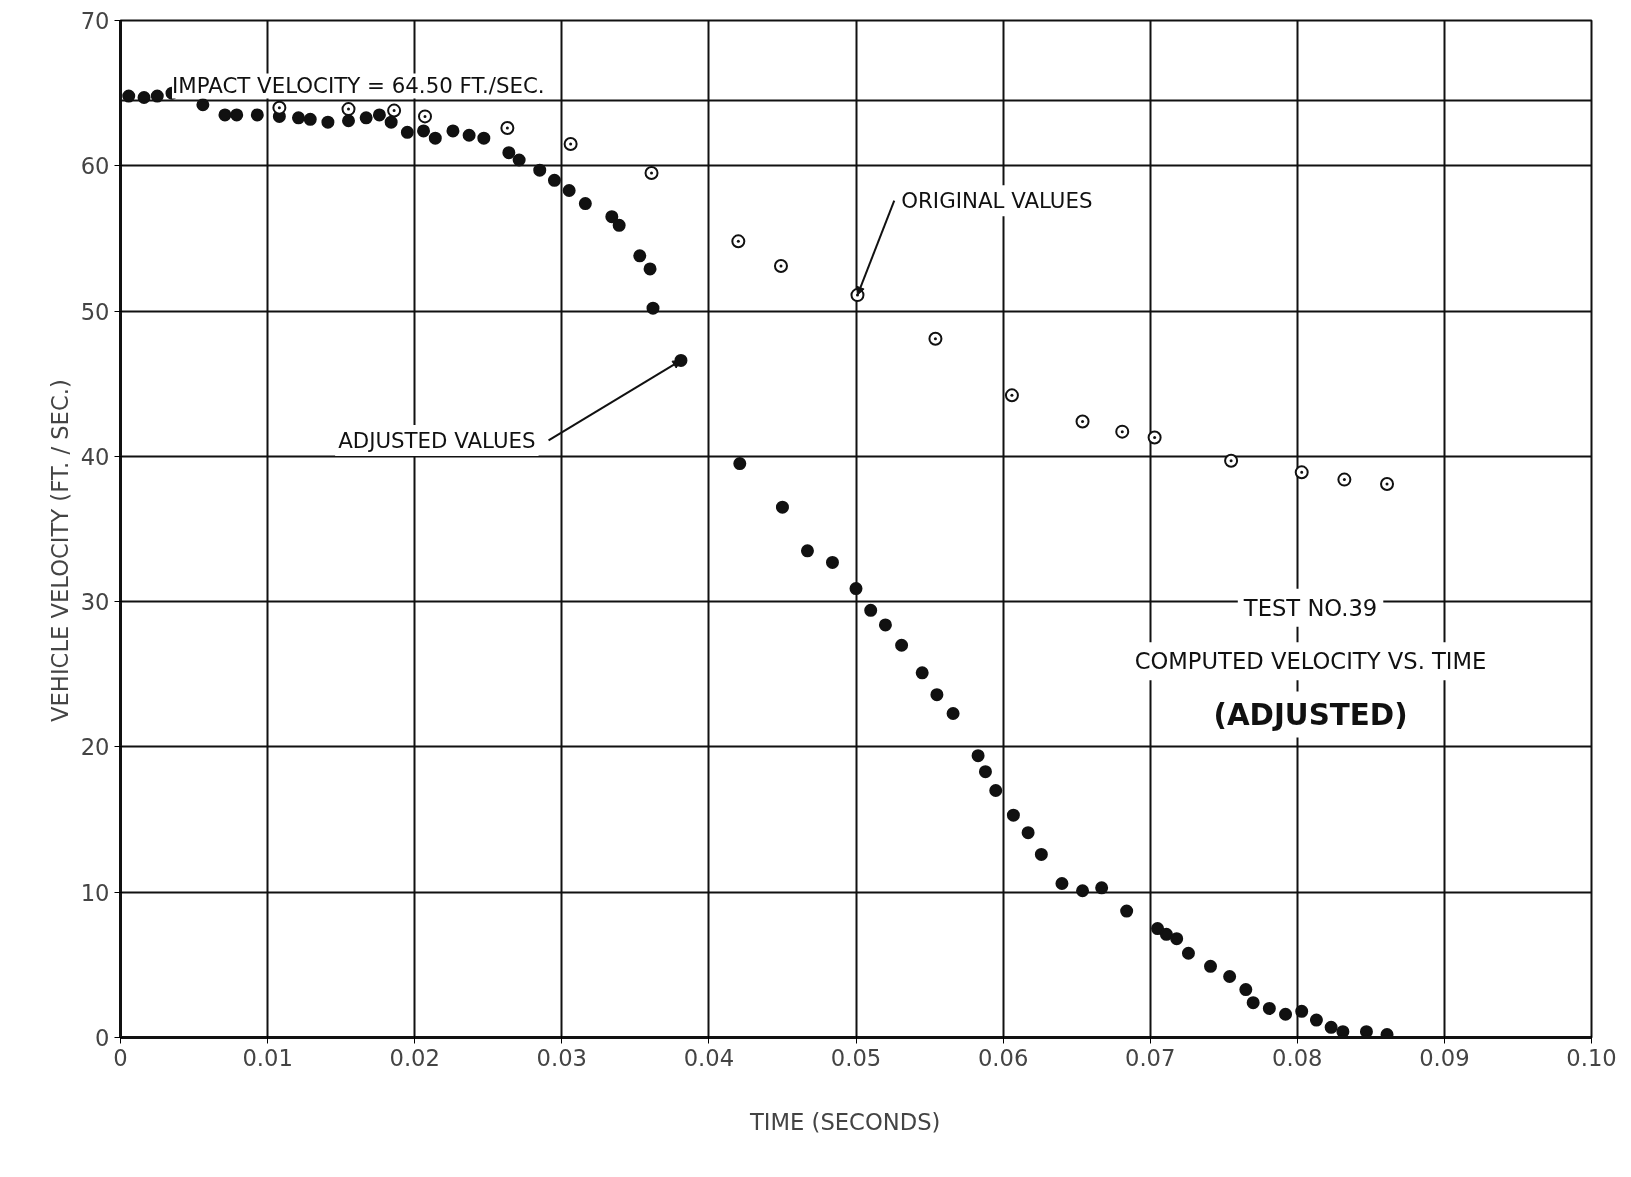 The image size is (1631, 1177). What do you see at coordinates (95, 456) in the screenshot?
I see `y-tick-label: 40` at bounding box center [95, 456].